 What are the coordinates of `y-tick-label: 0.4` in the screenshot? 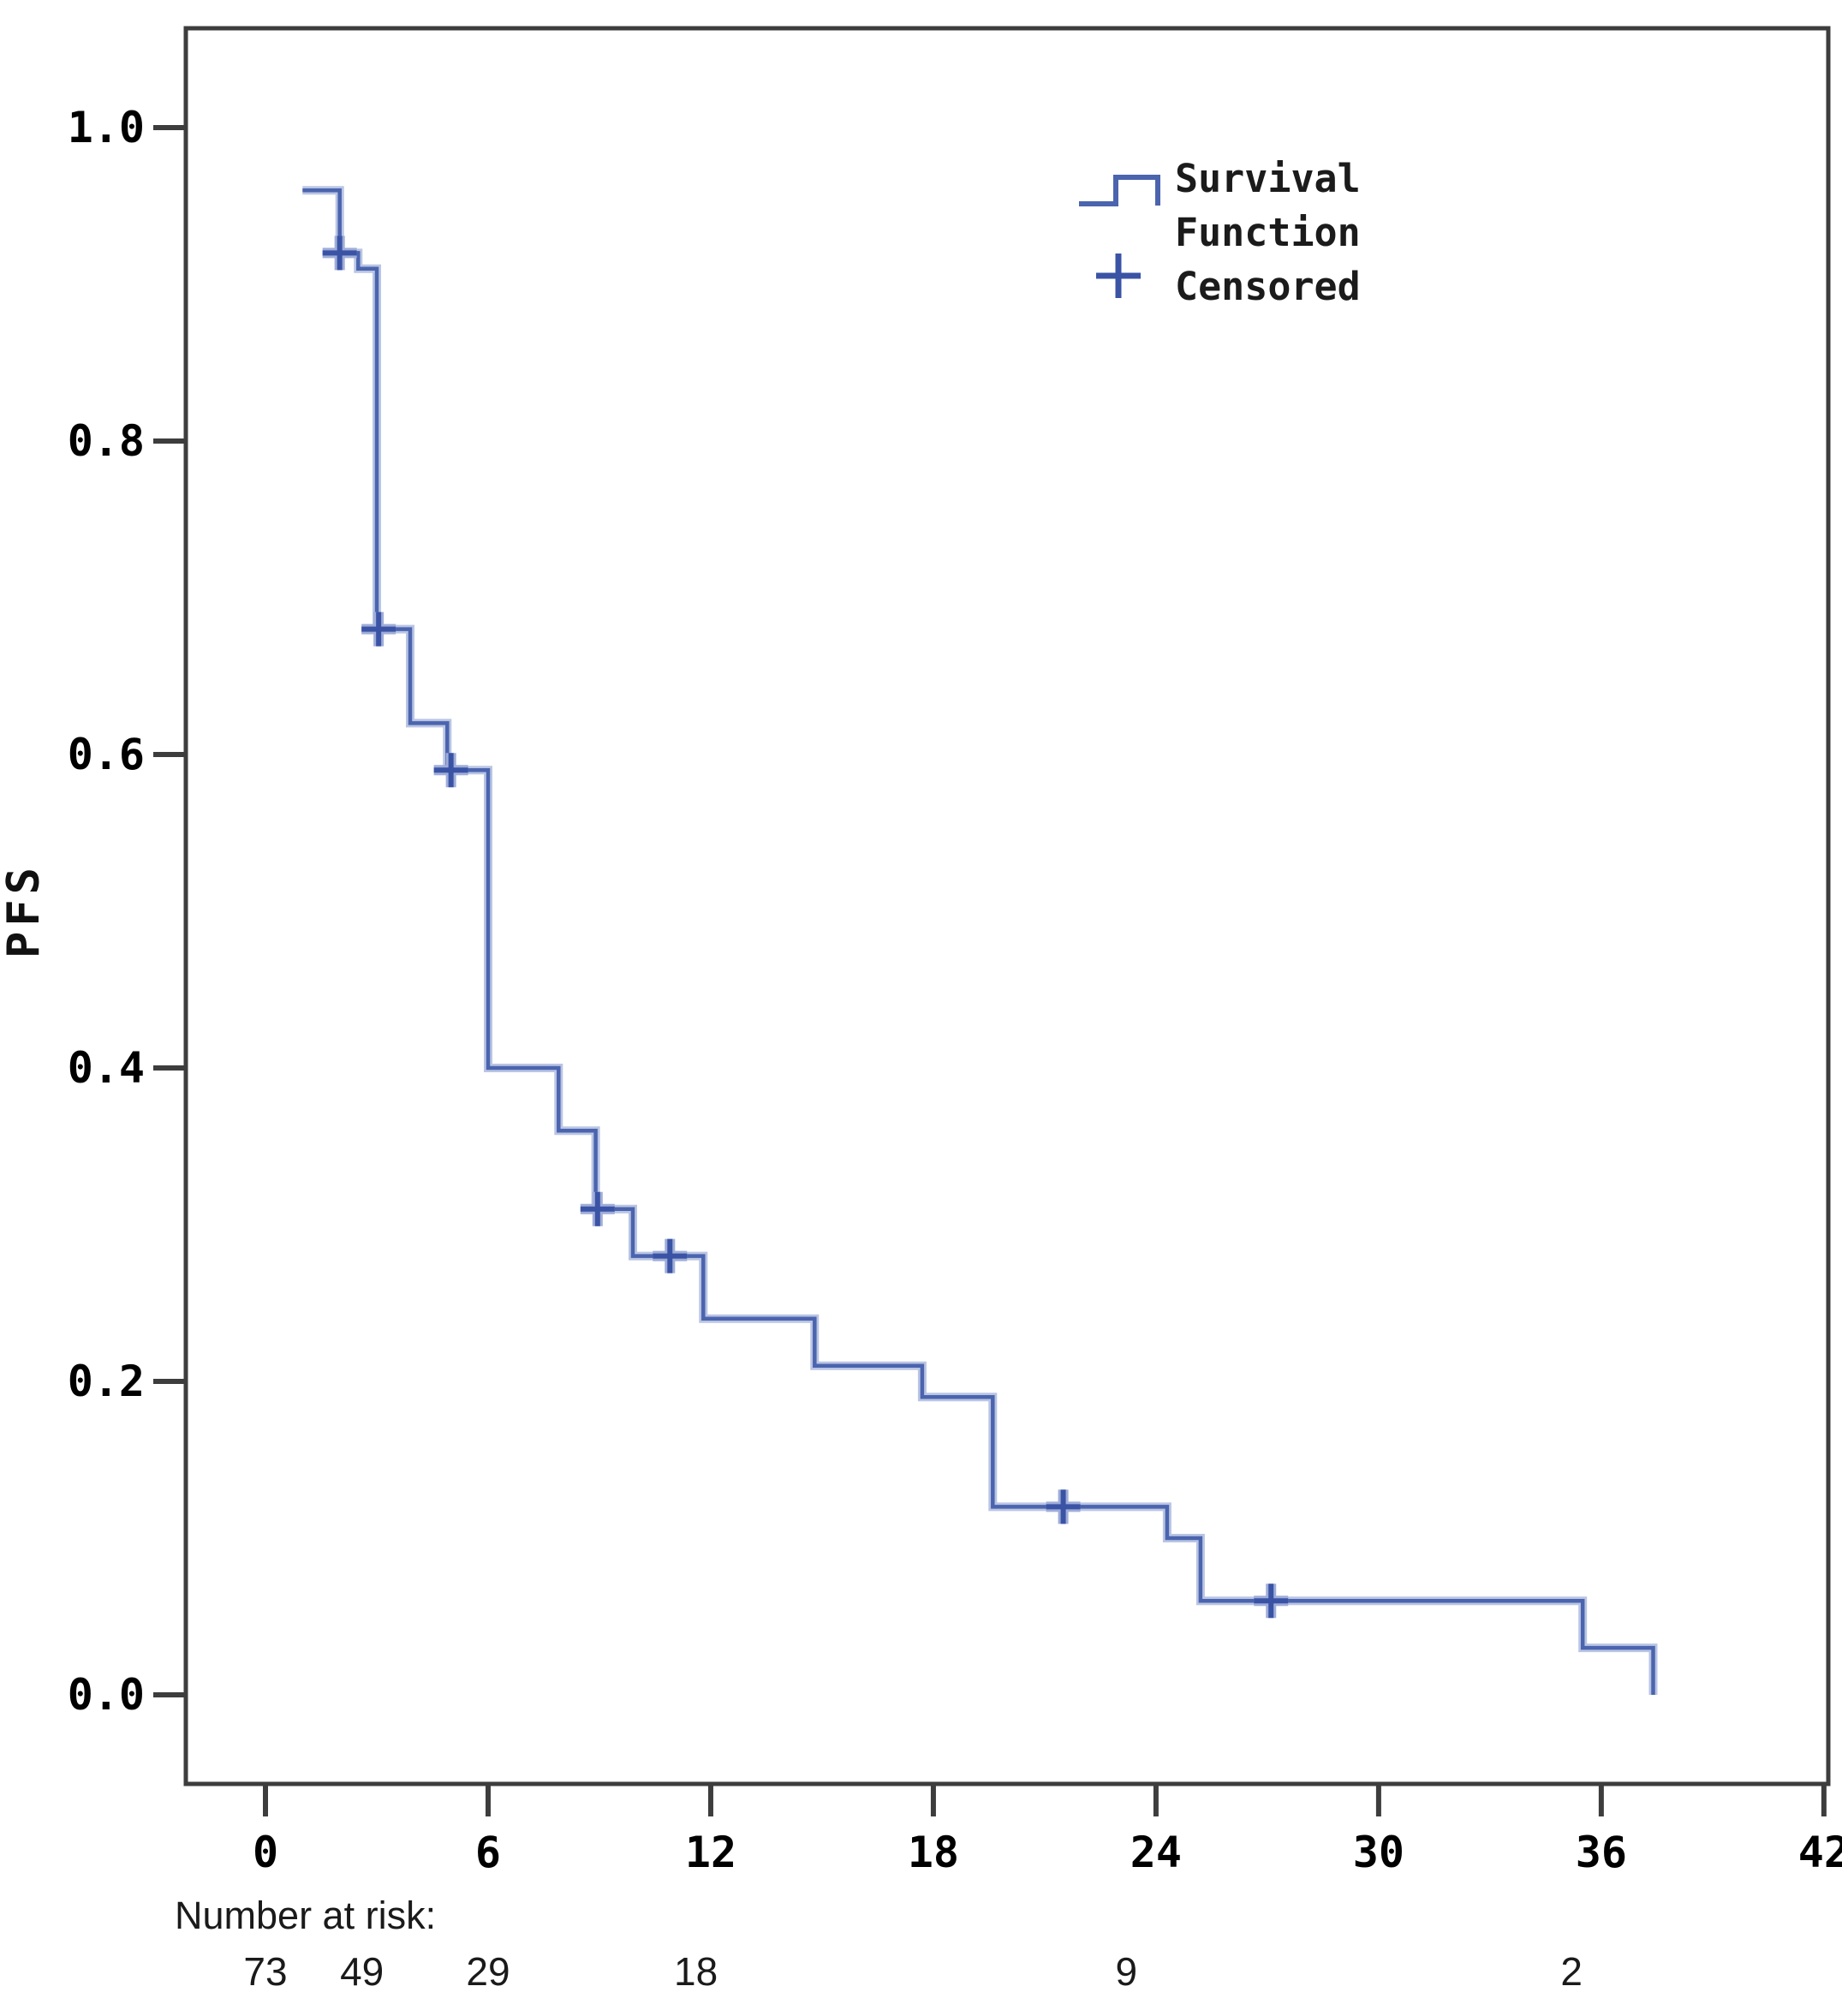 It's located at (107, 1068).